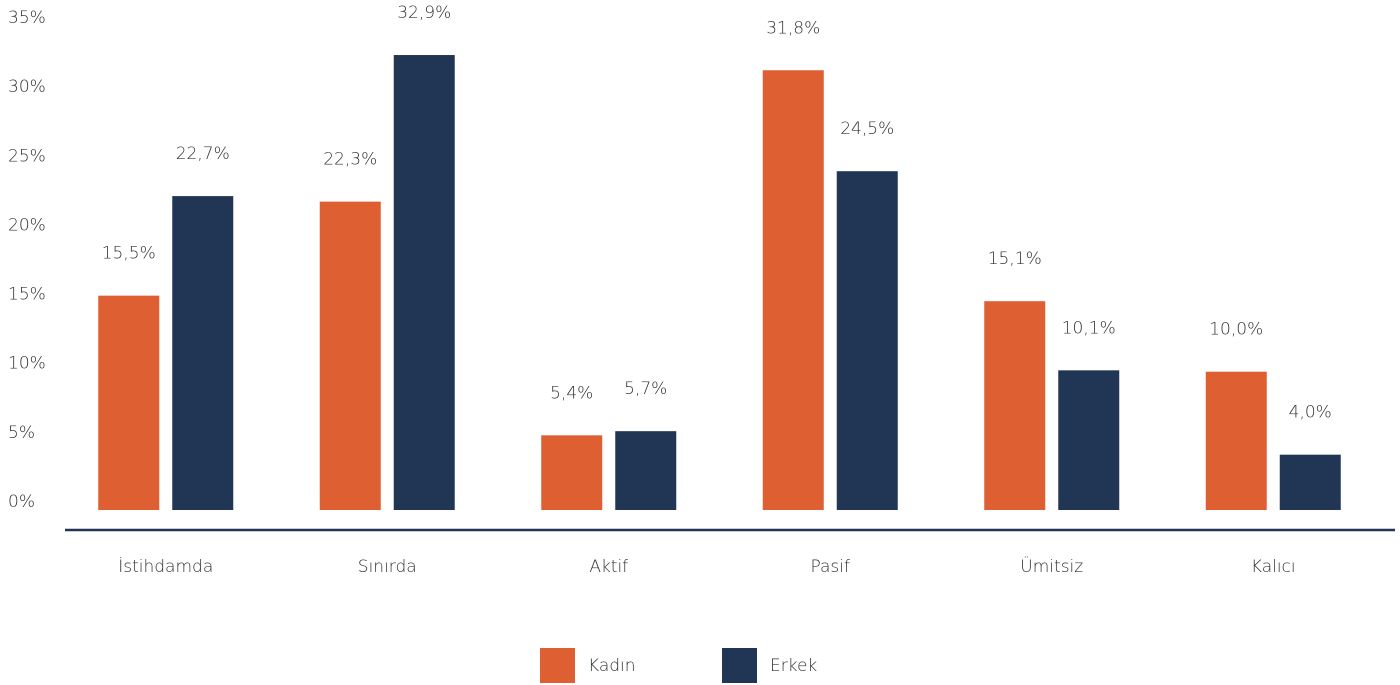 Image resolution: width=1400 pixels, height=685 pixels. What do you see at coordinates (793, 28) in the screenshot?
I see `value-label: 31,8%` at bounding box center [793, 28].